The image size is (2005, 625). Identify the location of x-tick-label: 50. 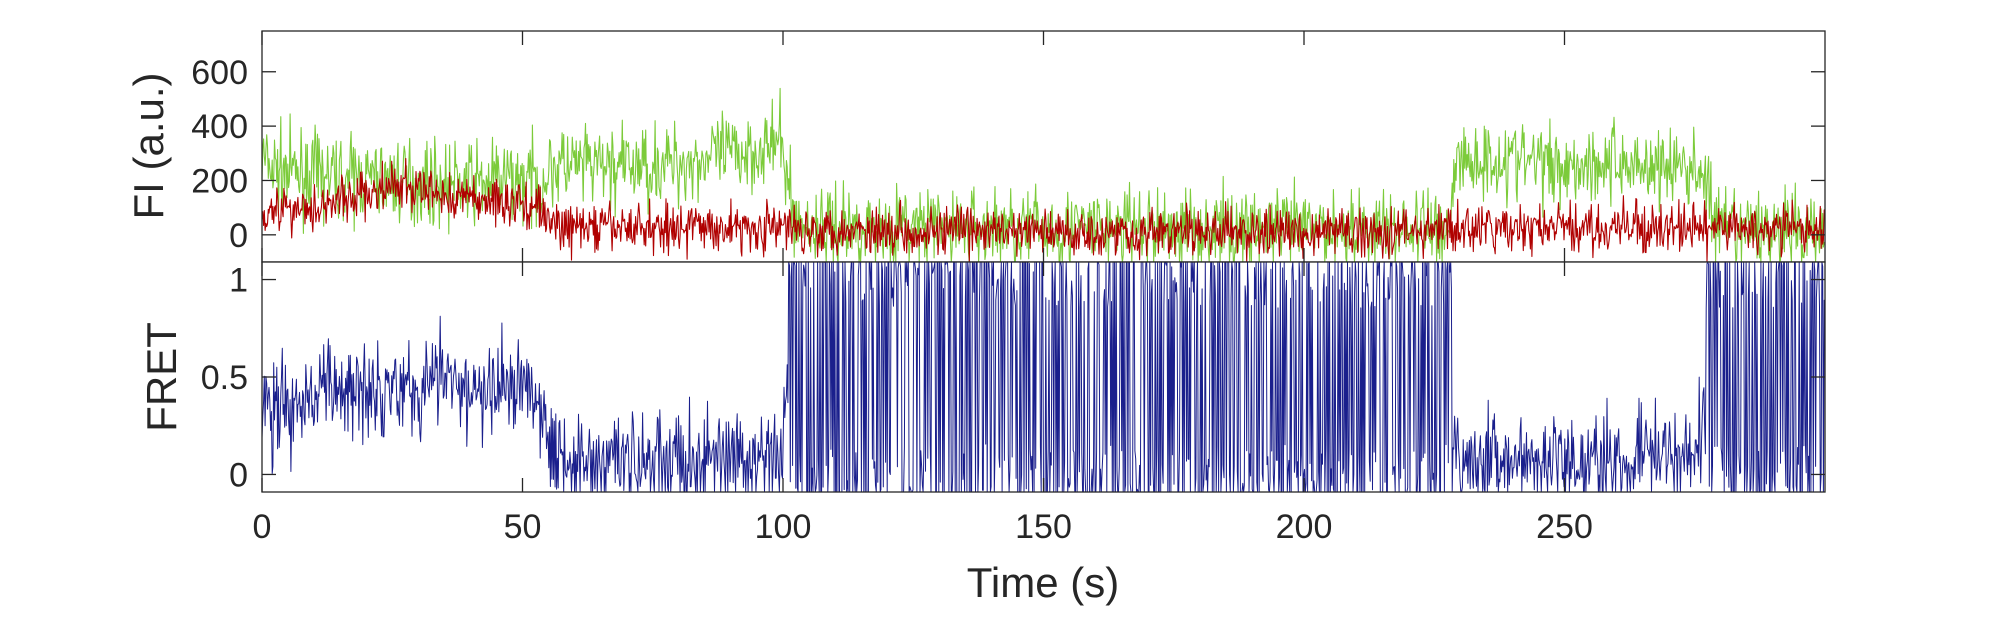
(523, 527).